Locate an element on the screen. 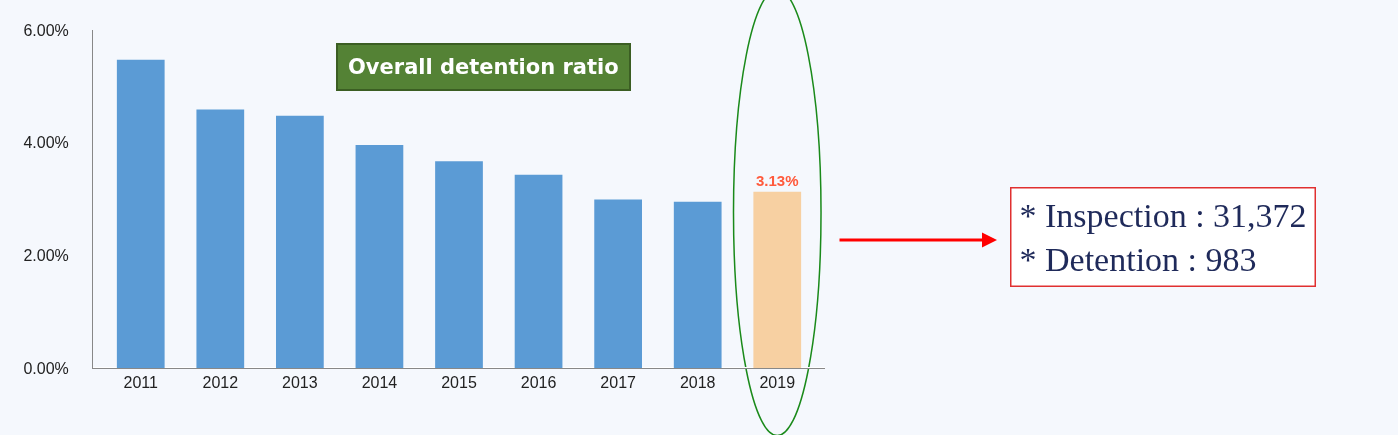 The image size is (1398, 435). data-label: 3.13% is located at coordinates (777, 180).